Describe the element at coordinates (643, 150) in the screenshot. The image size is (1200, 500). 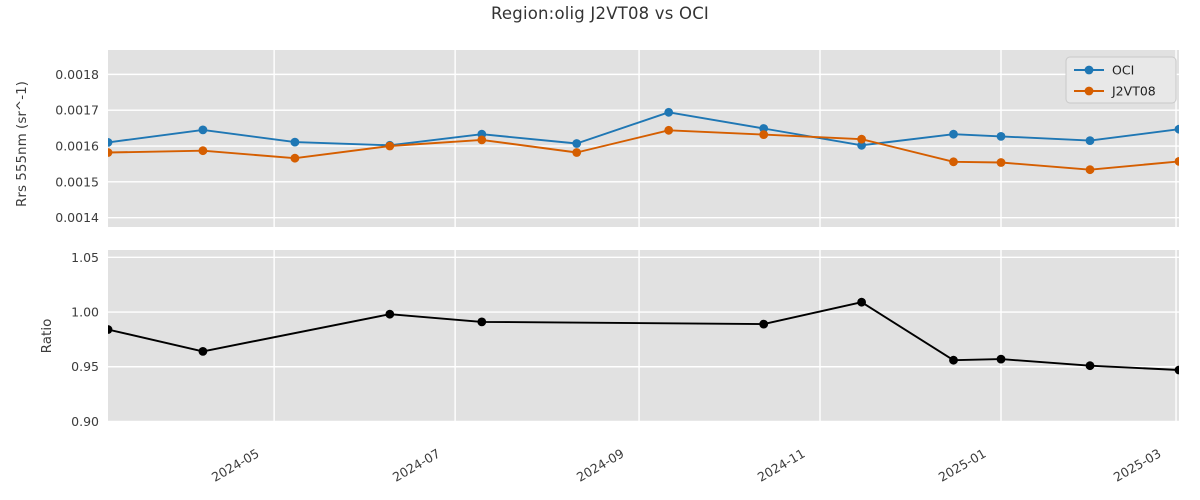
I see `series-j2vt08` at that location.